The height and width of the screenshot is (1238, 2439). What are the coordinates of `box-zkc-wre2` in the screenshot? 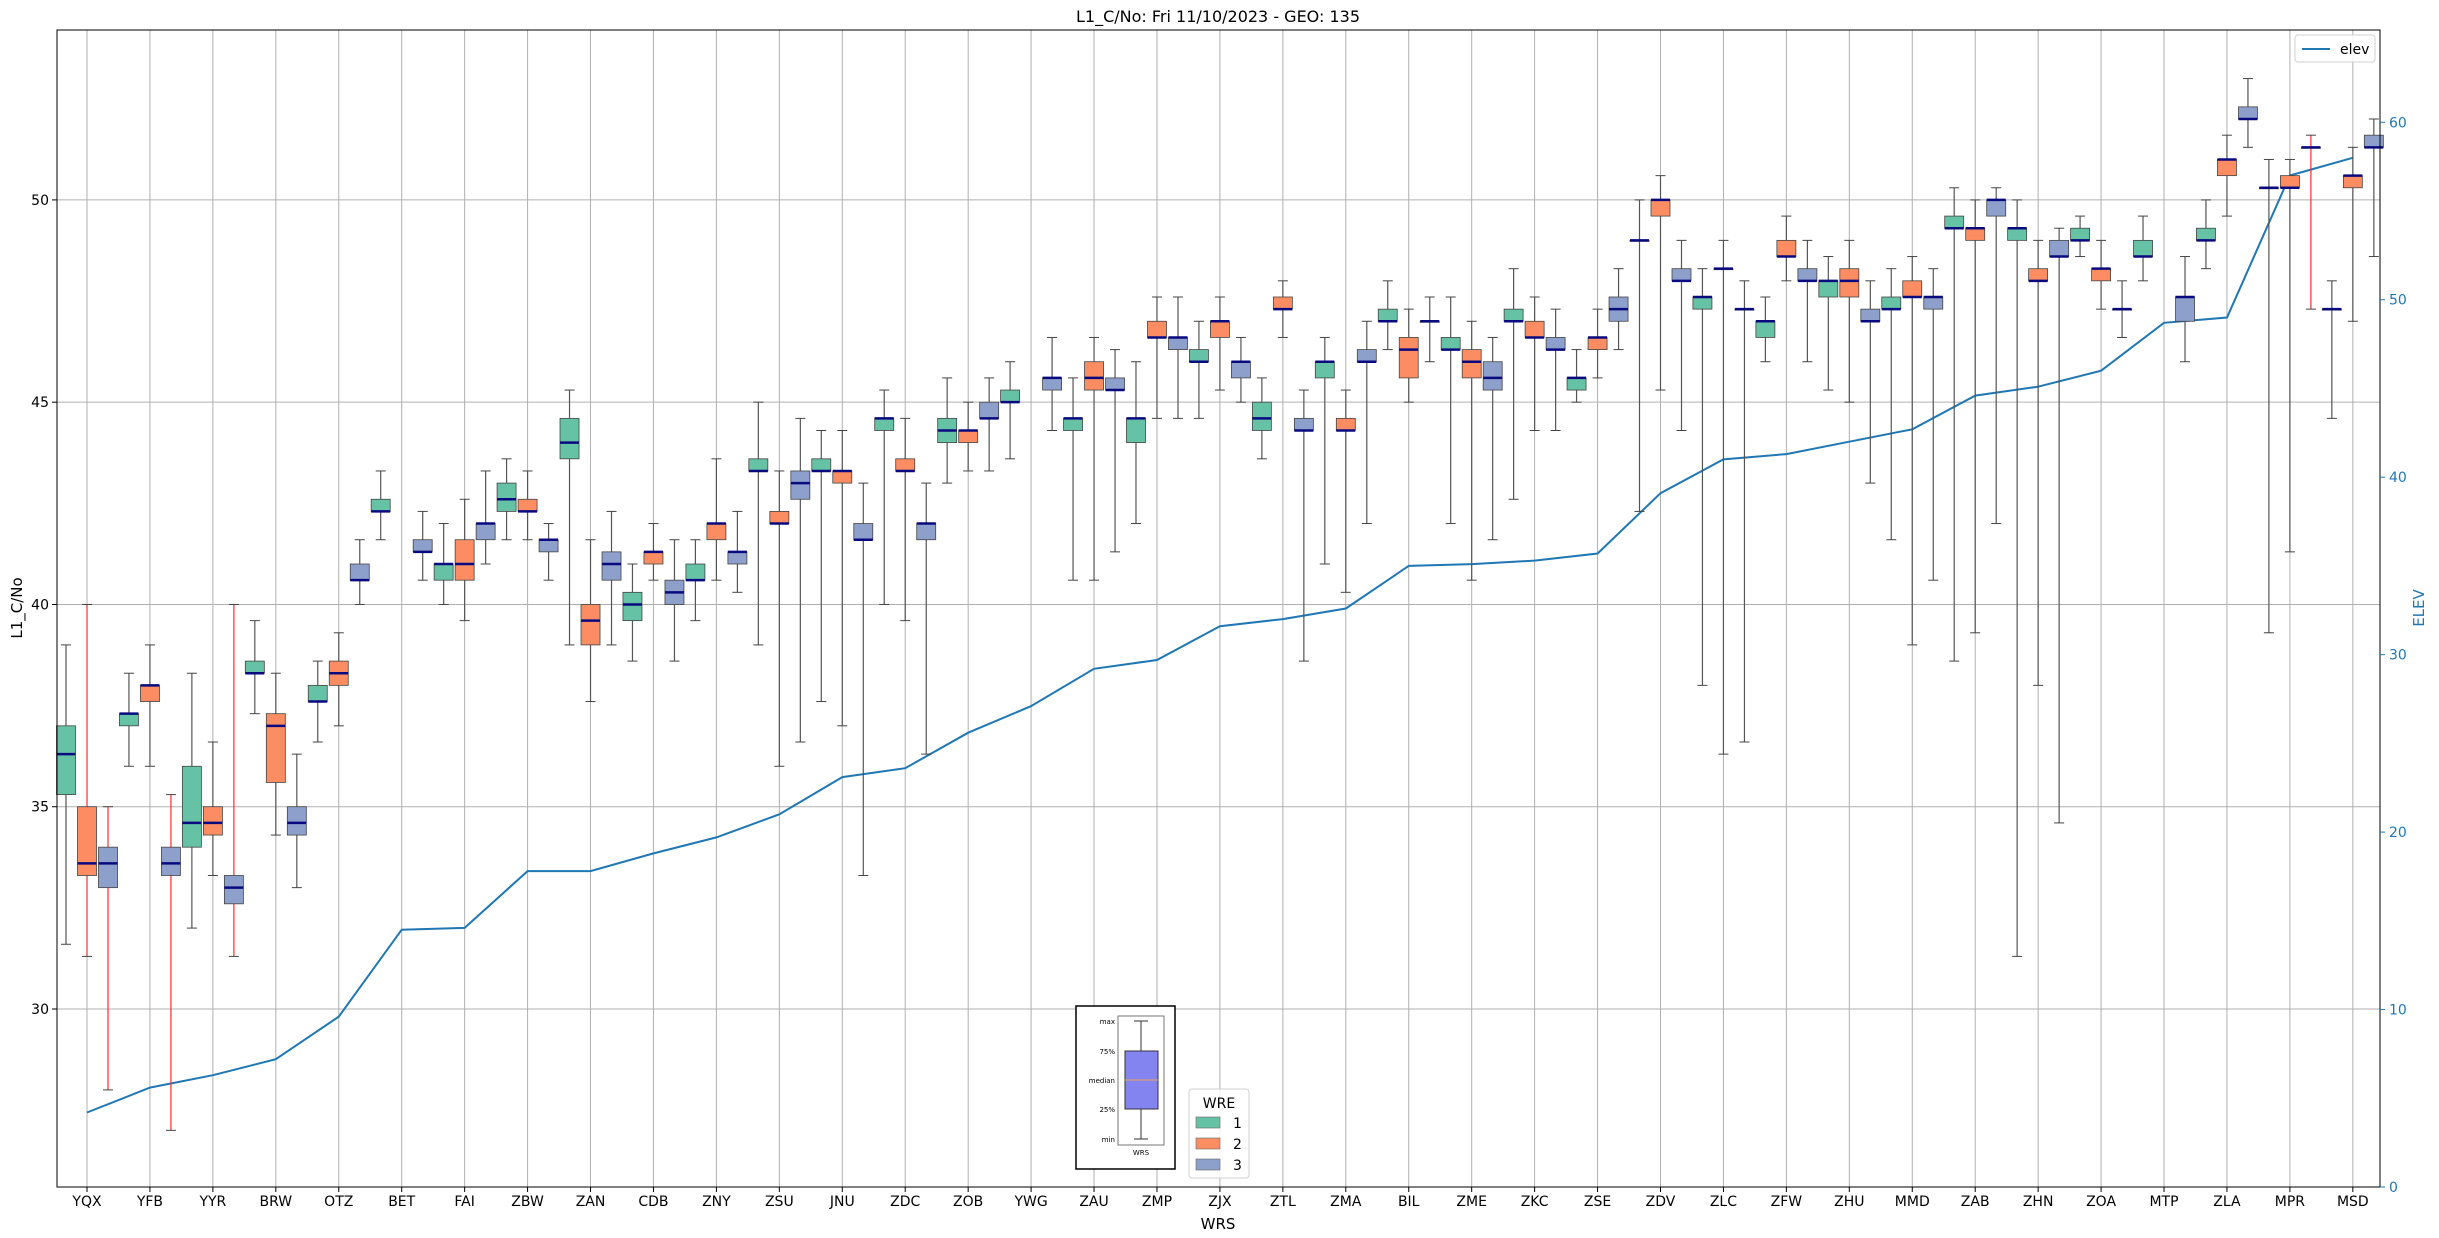 It's located at (1534, 363).